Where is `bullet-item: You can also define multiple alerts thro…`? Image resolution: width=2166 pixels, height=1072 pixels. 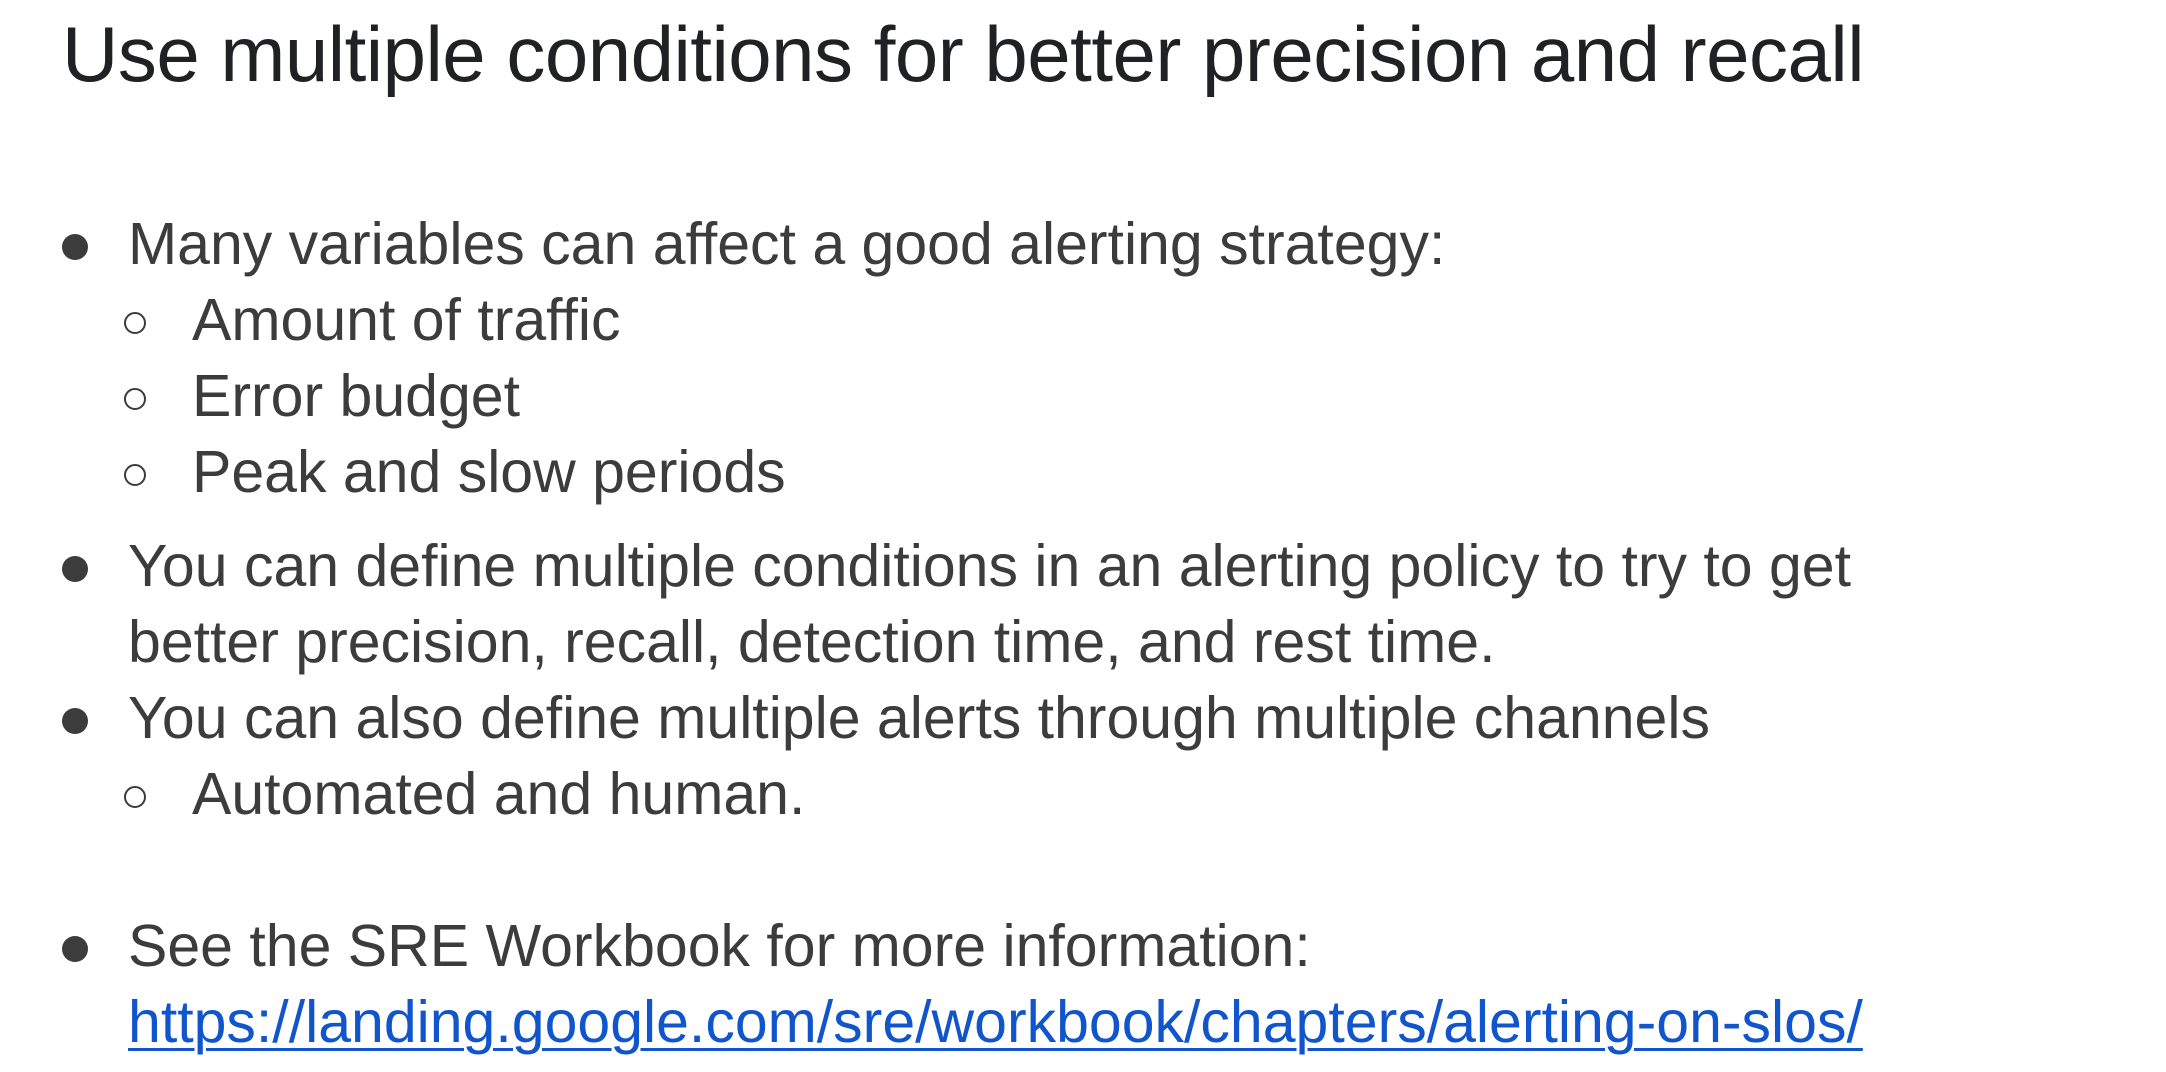
bullet-item: You can also define multiple alerts thro… is located at coordinates (1092, 718).